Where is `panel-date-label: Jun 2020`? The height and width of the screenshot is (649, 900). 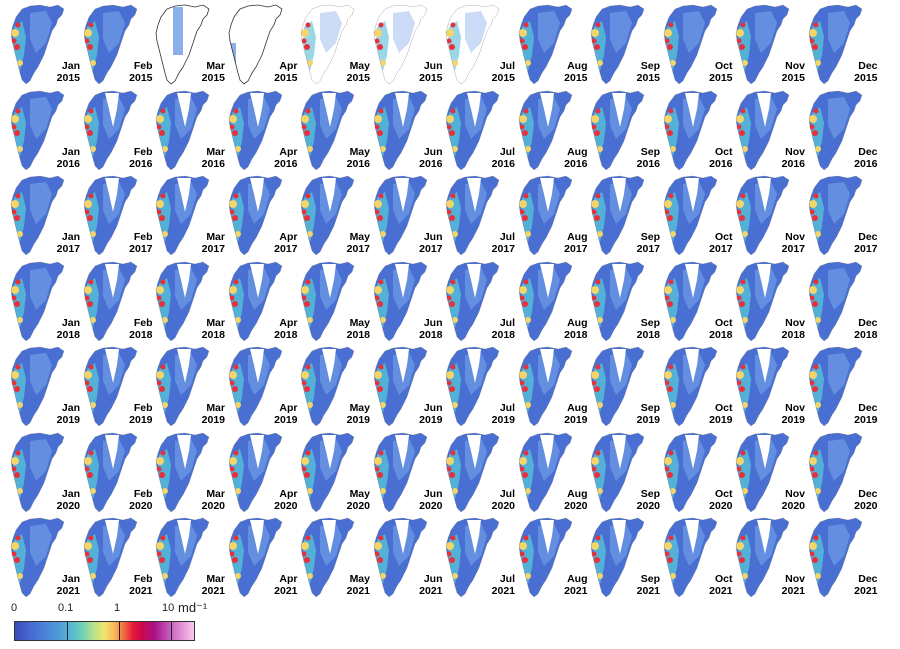
panel-date-label: Jun 2020 is located at coordinates (430, 500).